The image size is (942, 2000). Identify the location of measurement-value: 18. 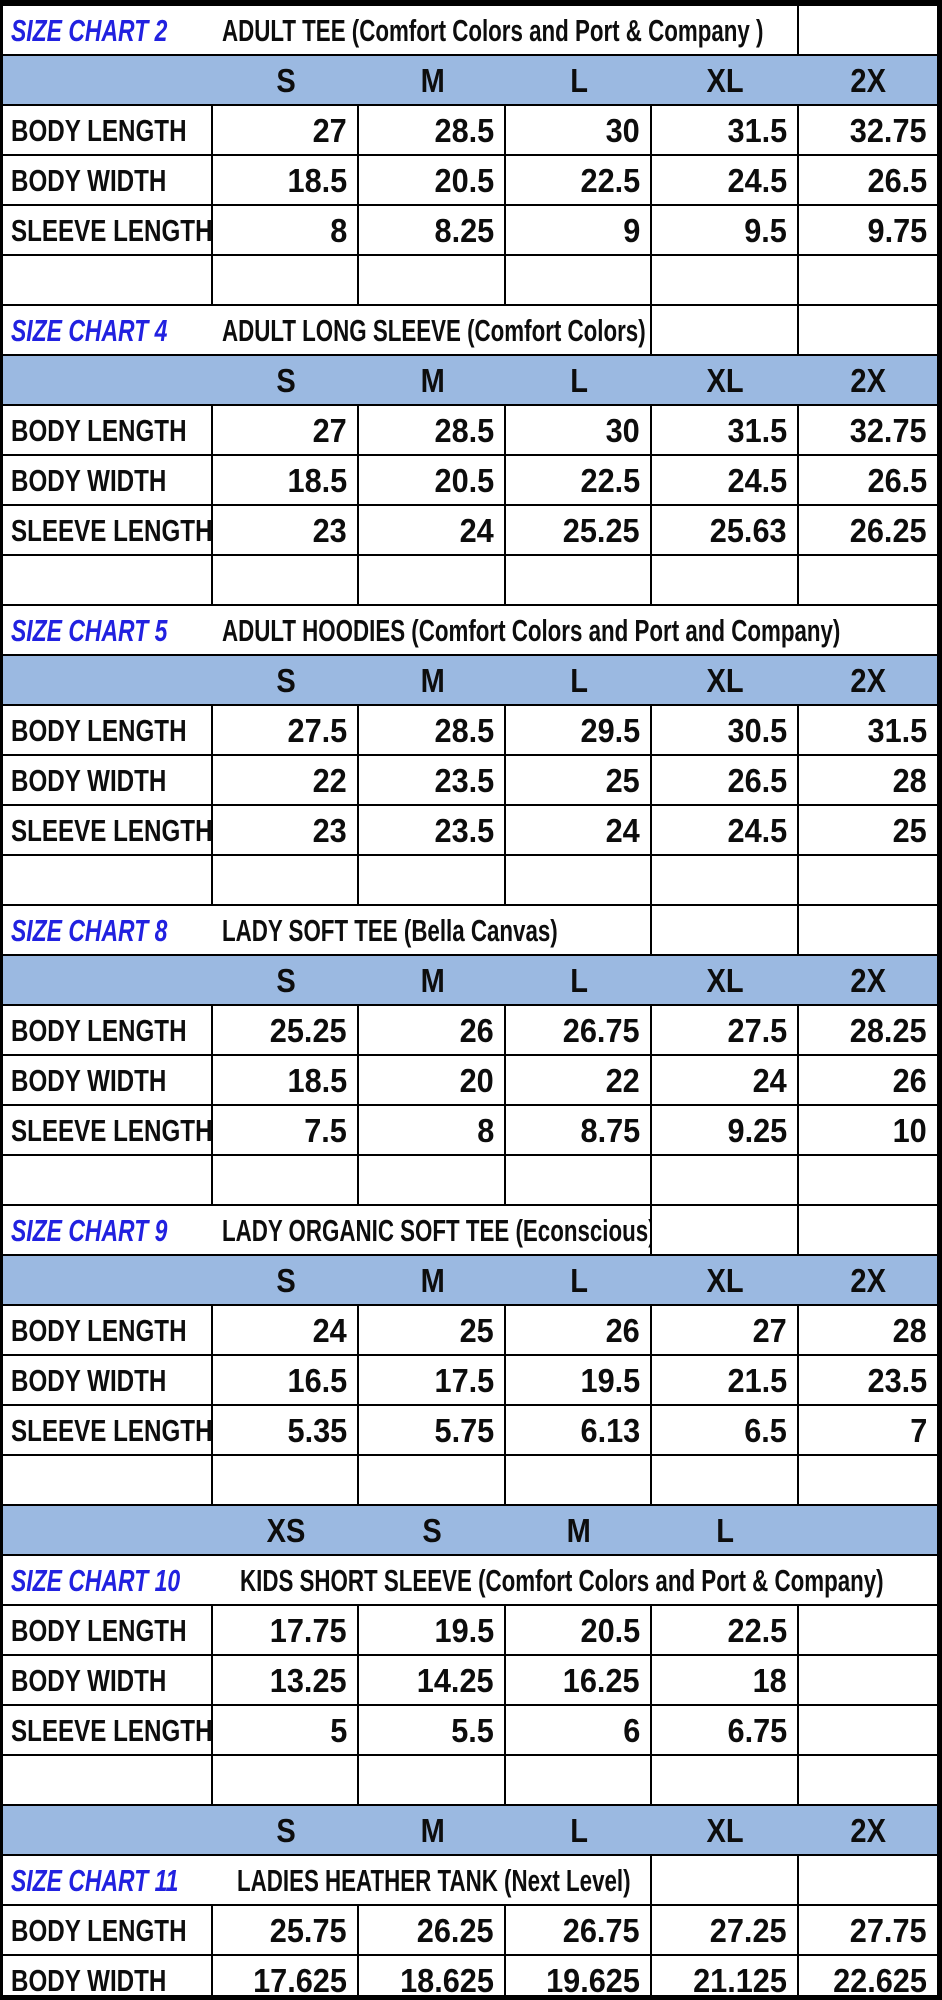
(769, 1680).